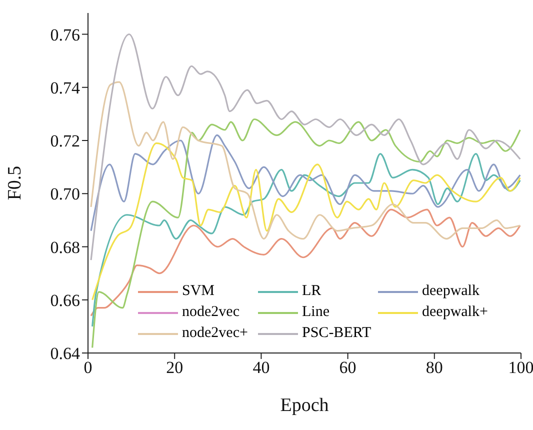  What do you see at coordinates (312, 291) in the screenshot?
I see `legend-label: LR` at bounding box center [312, 291].